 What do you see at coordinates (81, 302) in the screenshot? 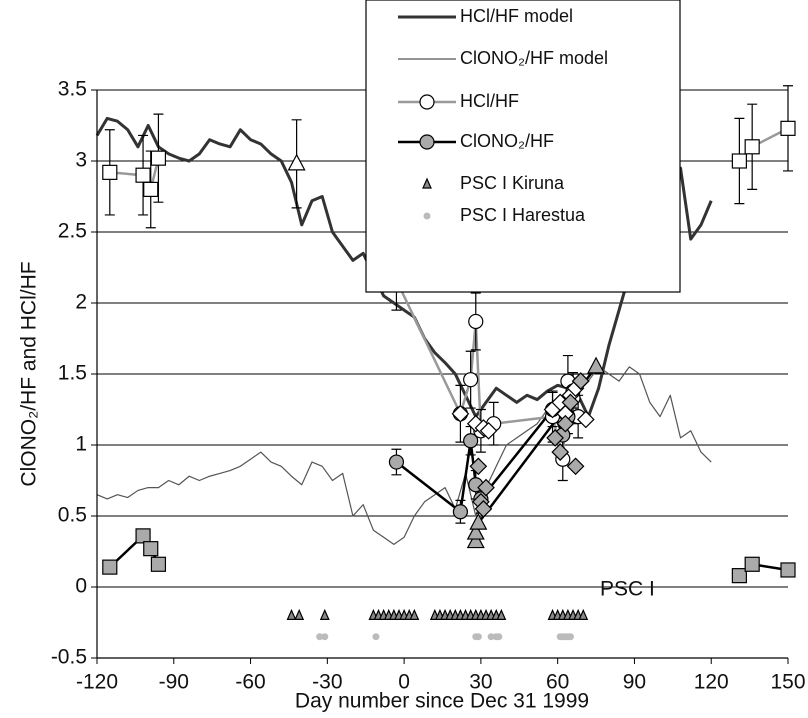
I see `y-tick-label: 2` at bounding box center [81, 302].